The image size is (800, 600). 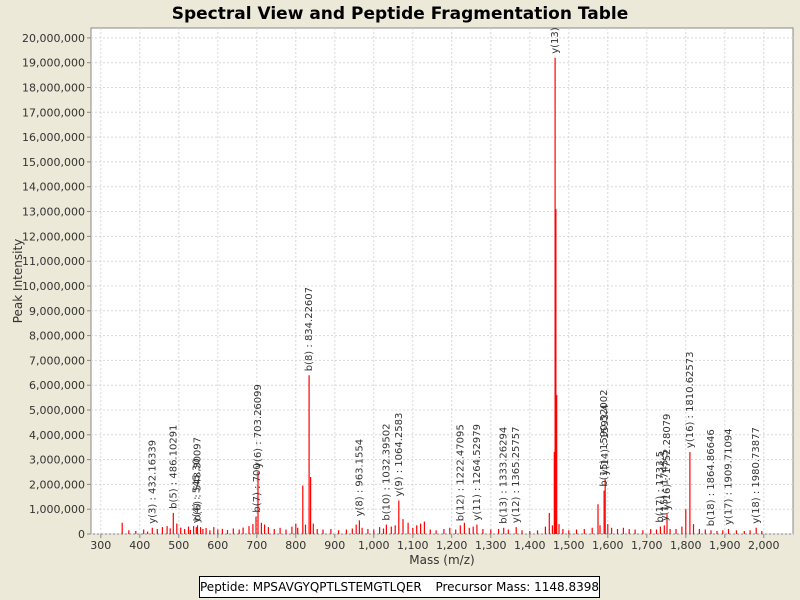 What do you see at coordinates (81, 534) in the screenshot?
I see `y-tick-label: 0` at bounding box center [81, 534].